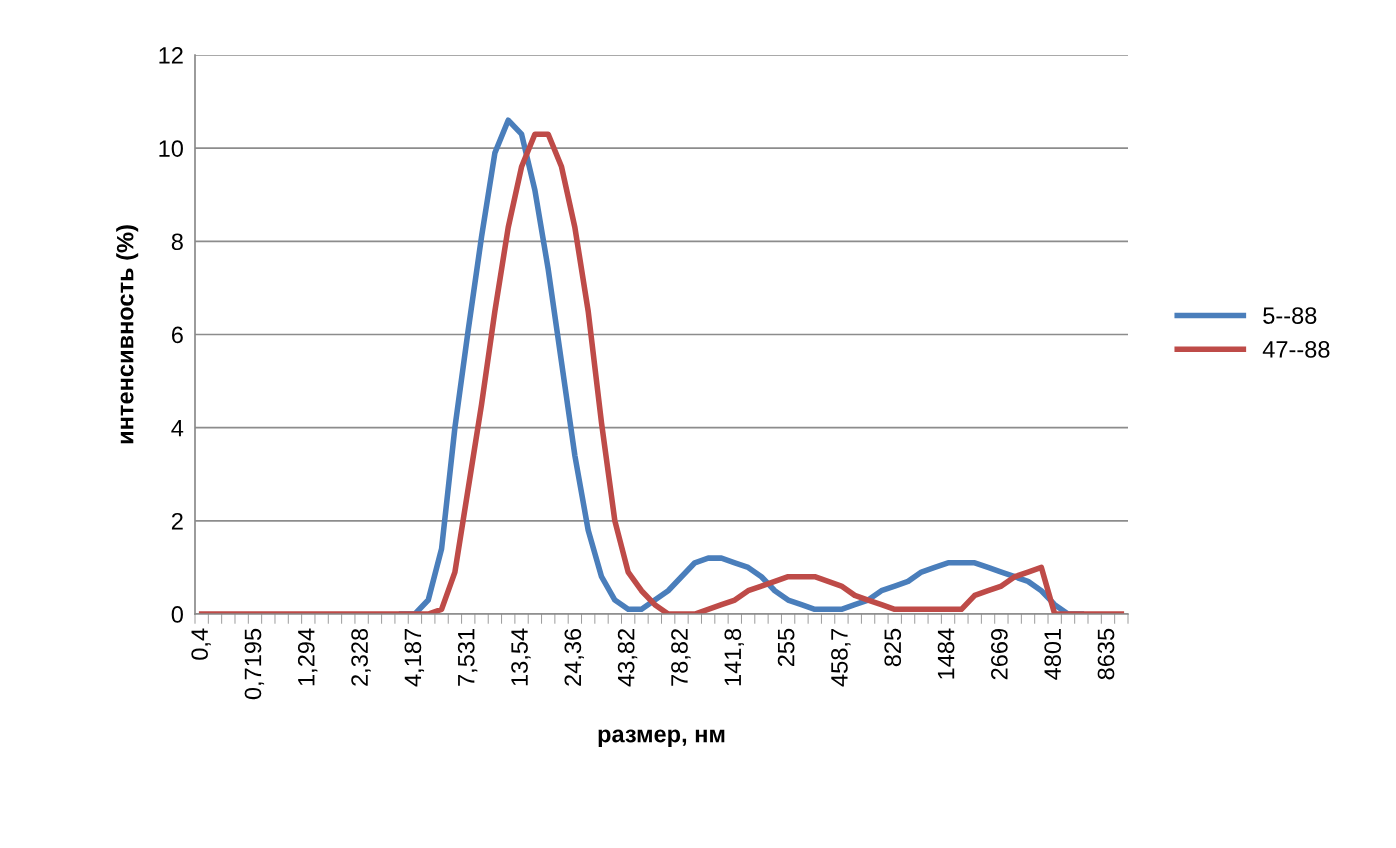 The width and height of the screenshot is (1396, 848). Describe the element at coordinates (681, 657) in the screenshot. I see `x-tick-label: 78,82` at that location.